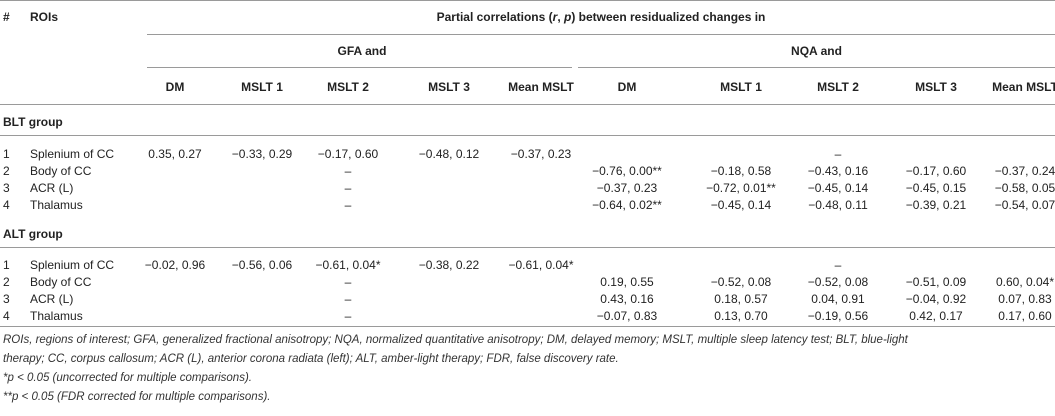 Image resolution: width=1055 pixels, height=416 pixels. What do you see at coordinates (816, 51) in the screenshot?
I see `header-nqa: NQA and` at bounding box center [816, 51].